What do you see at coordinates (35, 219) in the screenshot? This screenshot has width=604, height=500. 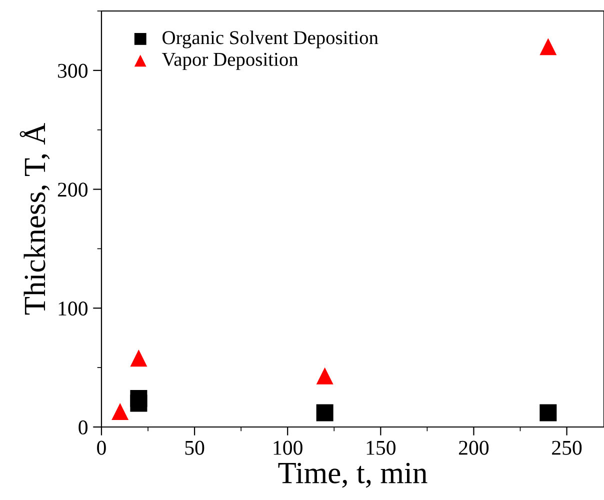 I see `y-axis-title: Thickness, T, Å` at bounding box center [35, 219].